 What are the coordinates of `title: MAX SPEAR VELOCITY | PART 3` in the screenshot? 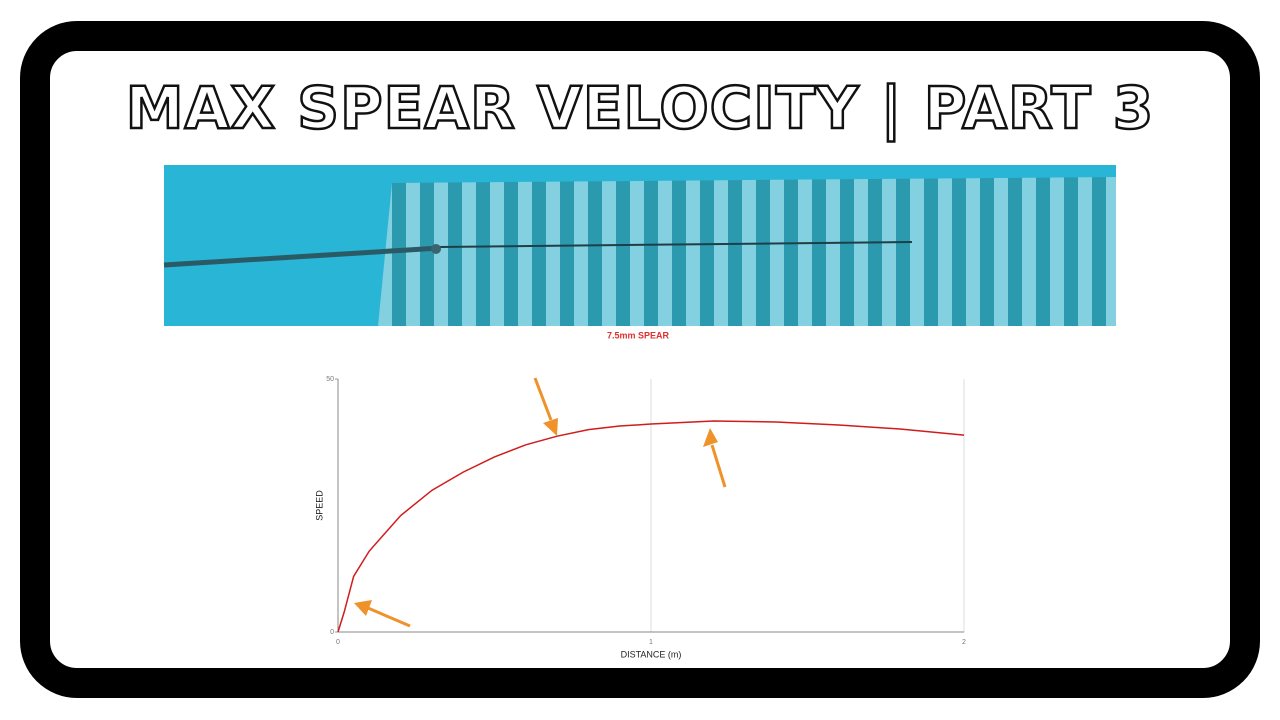 It's located at (640, 108).